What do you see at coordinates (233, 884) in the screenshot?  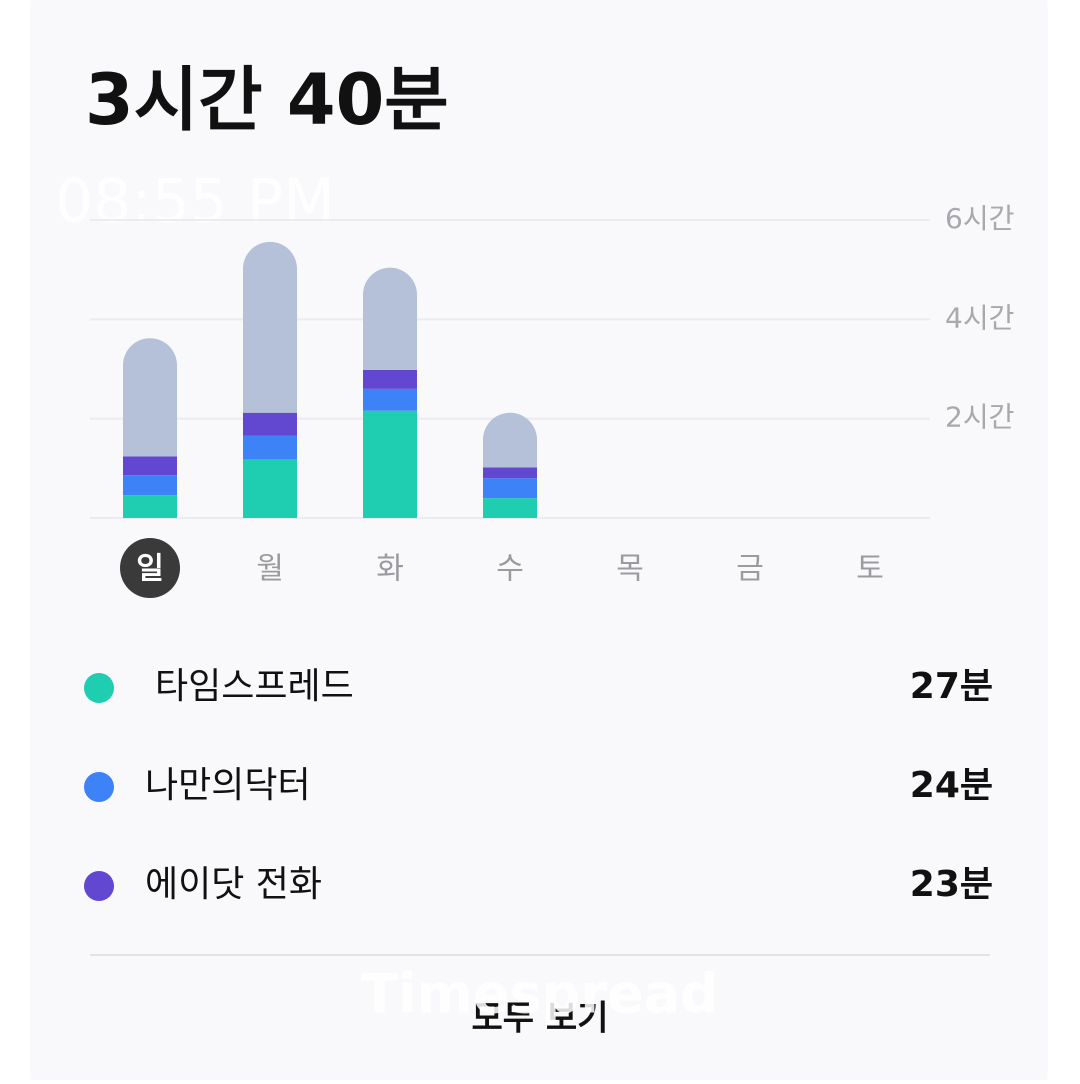 I see `legend-name: 에이닷 전화` at bounding box center [233, 884].